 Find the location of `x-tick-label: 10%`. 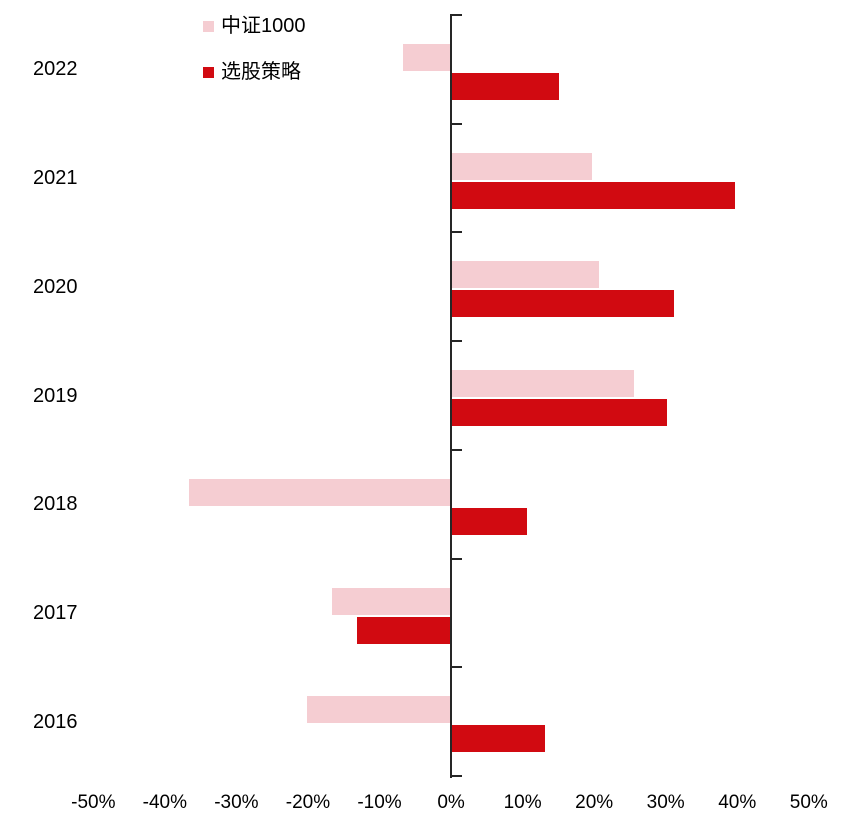

x-tick-label: 10% is located at coordinates (522, 802).